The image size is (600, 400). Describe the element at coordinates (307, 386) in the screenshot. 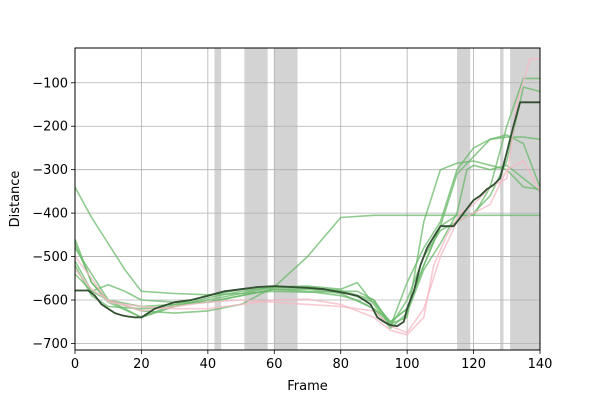

I see `x-axis-label: Frame` at that location.